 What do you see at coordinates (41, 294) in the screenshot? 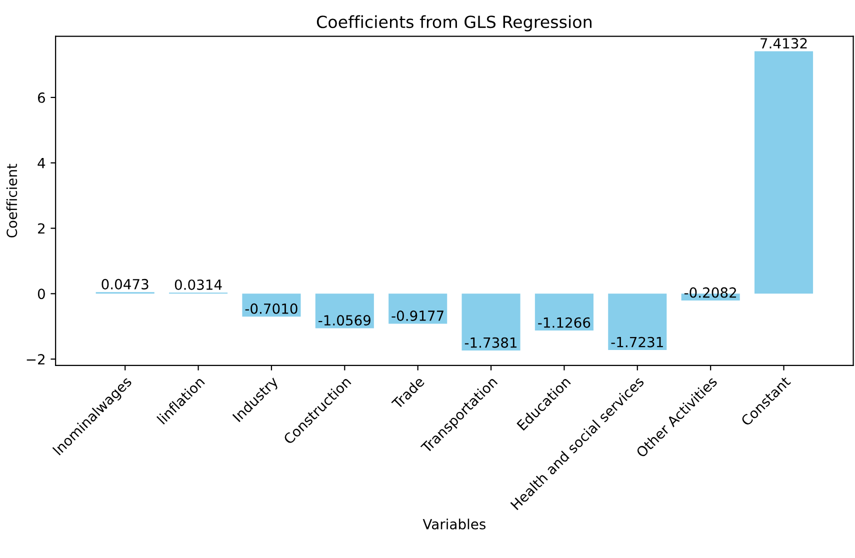
I see `y-tick-label: 0` at bounding box center [41, 294].